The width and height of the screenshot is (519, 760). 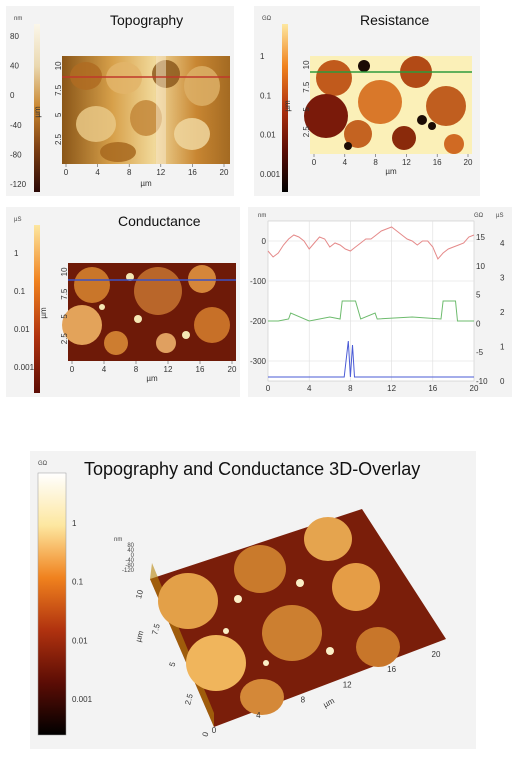 I want to click on profile-left-tick: 0, so click(x=264, y=241).